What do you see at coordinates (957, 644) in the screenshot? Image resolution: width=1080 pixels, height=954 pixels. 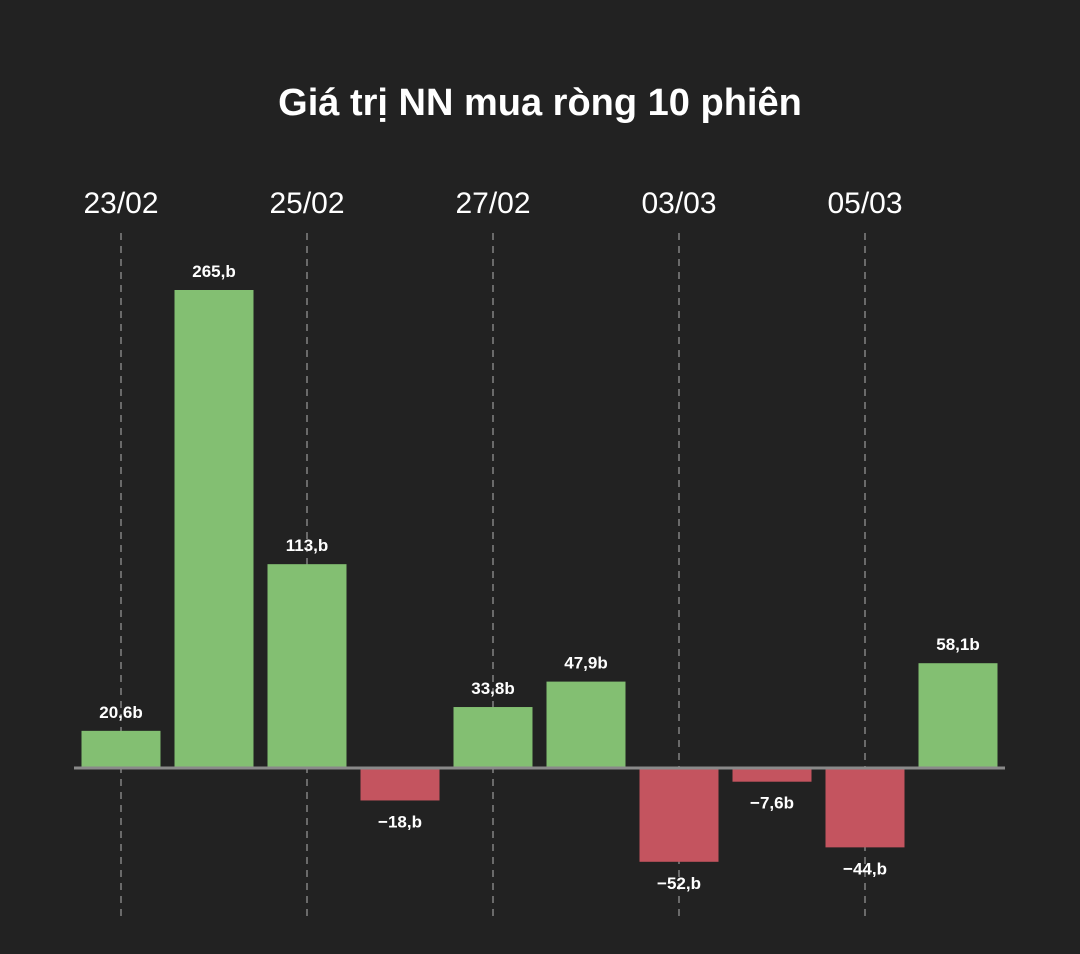 I see `data-label: 58,1b` at bounding box center [957, 644].